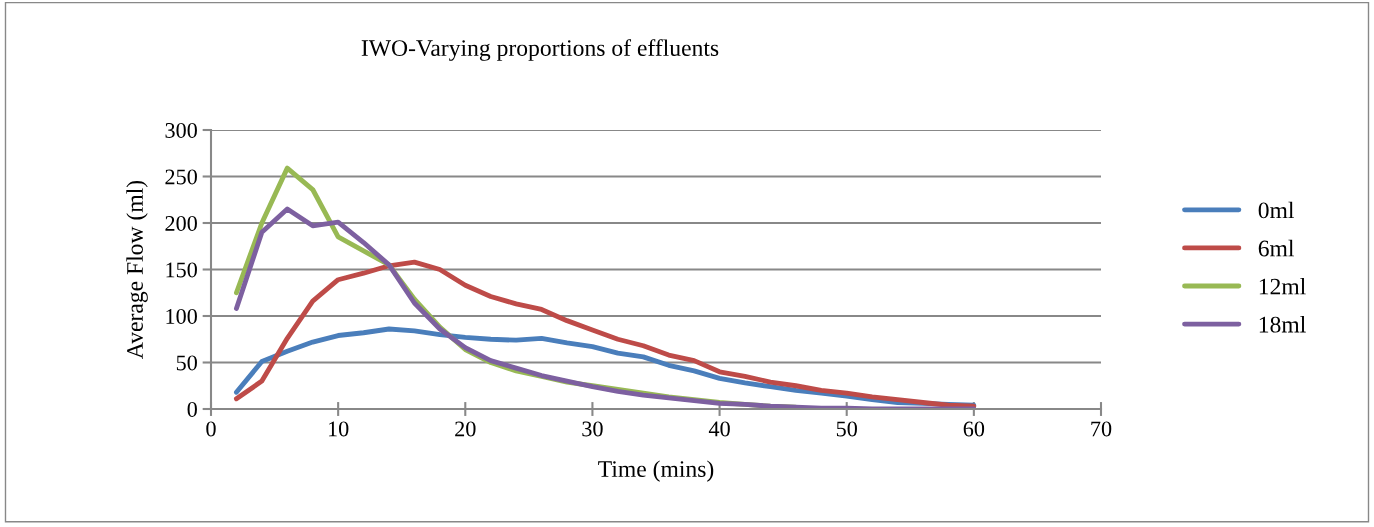  What do you see at coordinates (592, 429) in the screenshot?
I see `x-tick-label: 30` at bounding box center [592, 429].